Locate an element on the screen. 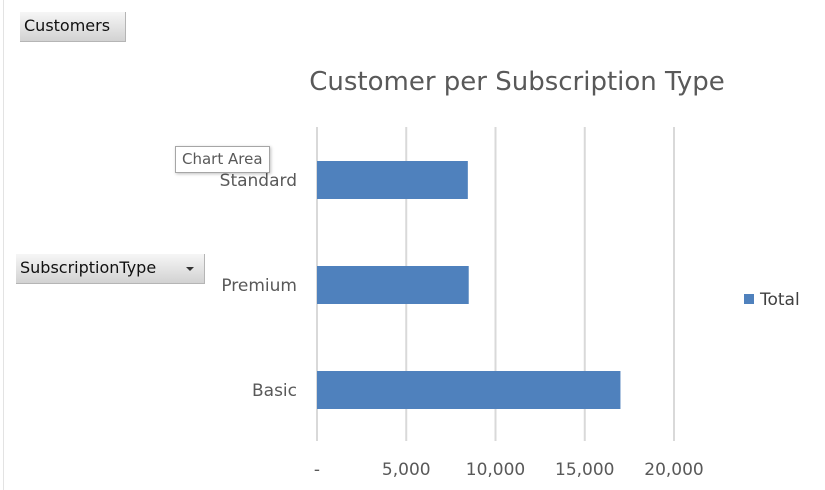 The image size is (825, 490). chart-area-tooltip: Chart Area is located at coordinates (222, 159).